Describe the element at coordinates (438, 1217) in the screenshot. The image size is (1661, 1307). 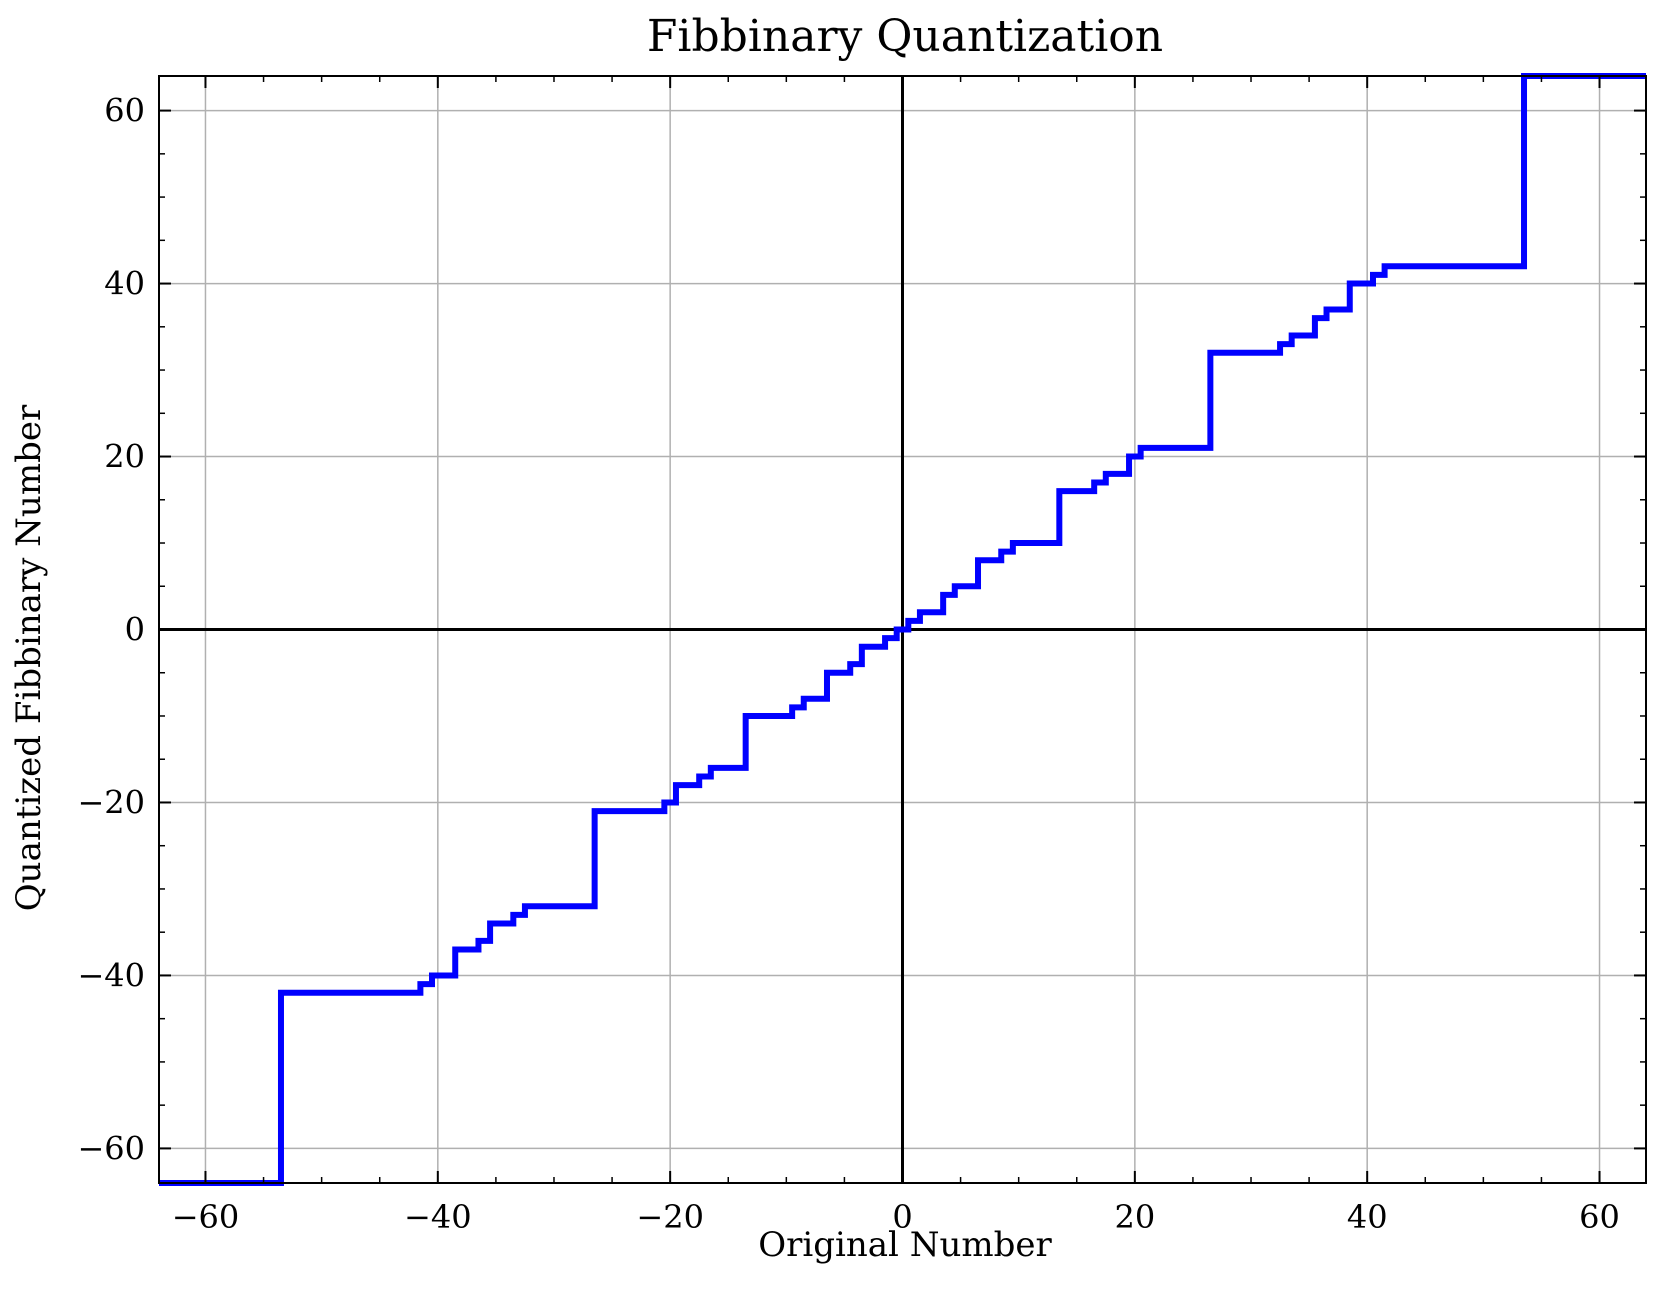
I see `x-tick-label: −40` at that location.